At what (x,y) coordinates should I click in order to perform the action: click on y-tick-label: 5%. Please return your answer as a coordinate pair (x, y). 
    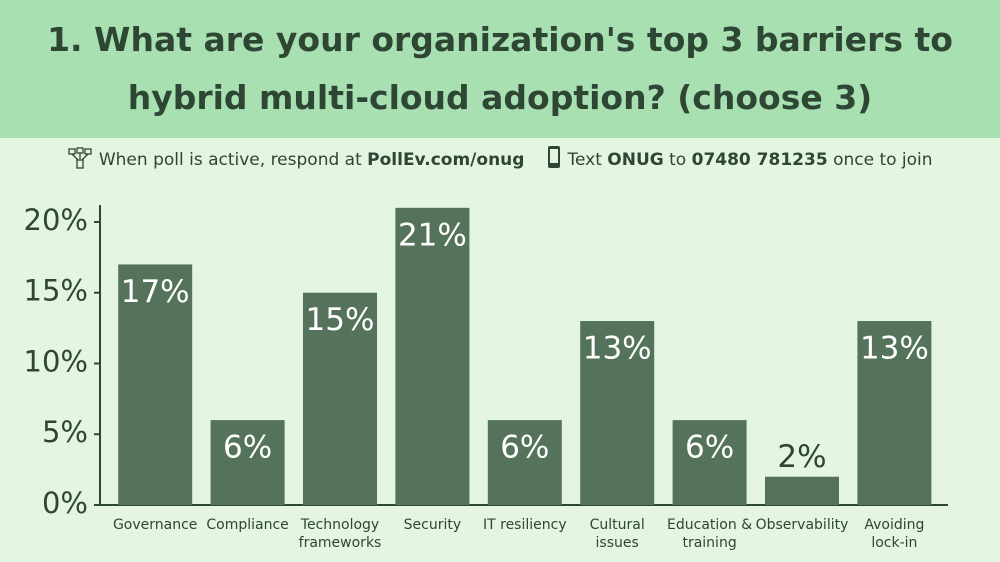
    Looking at the image, I should click on (65, 432).